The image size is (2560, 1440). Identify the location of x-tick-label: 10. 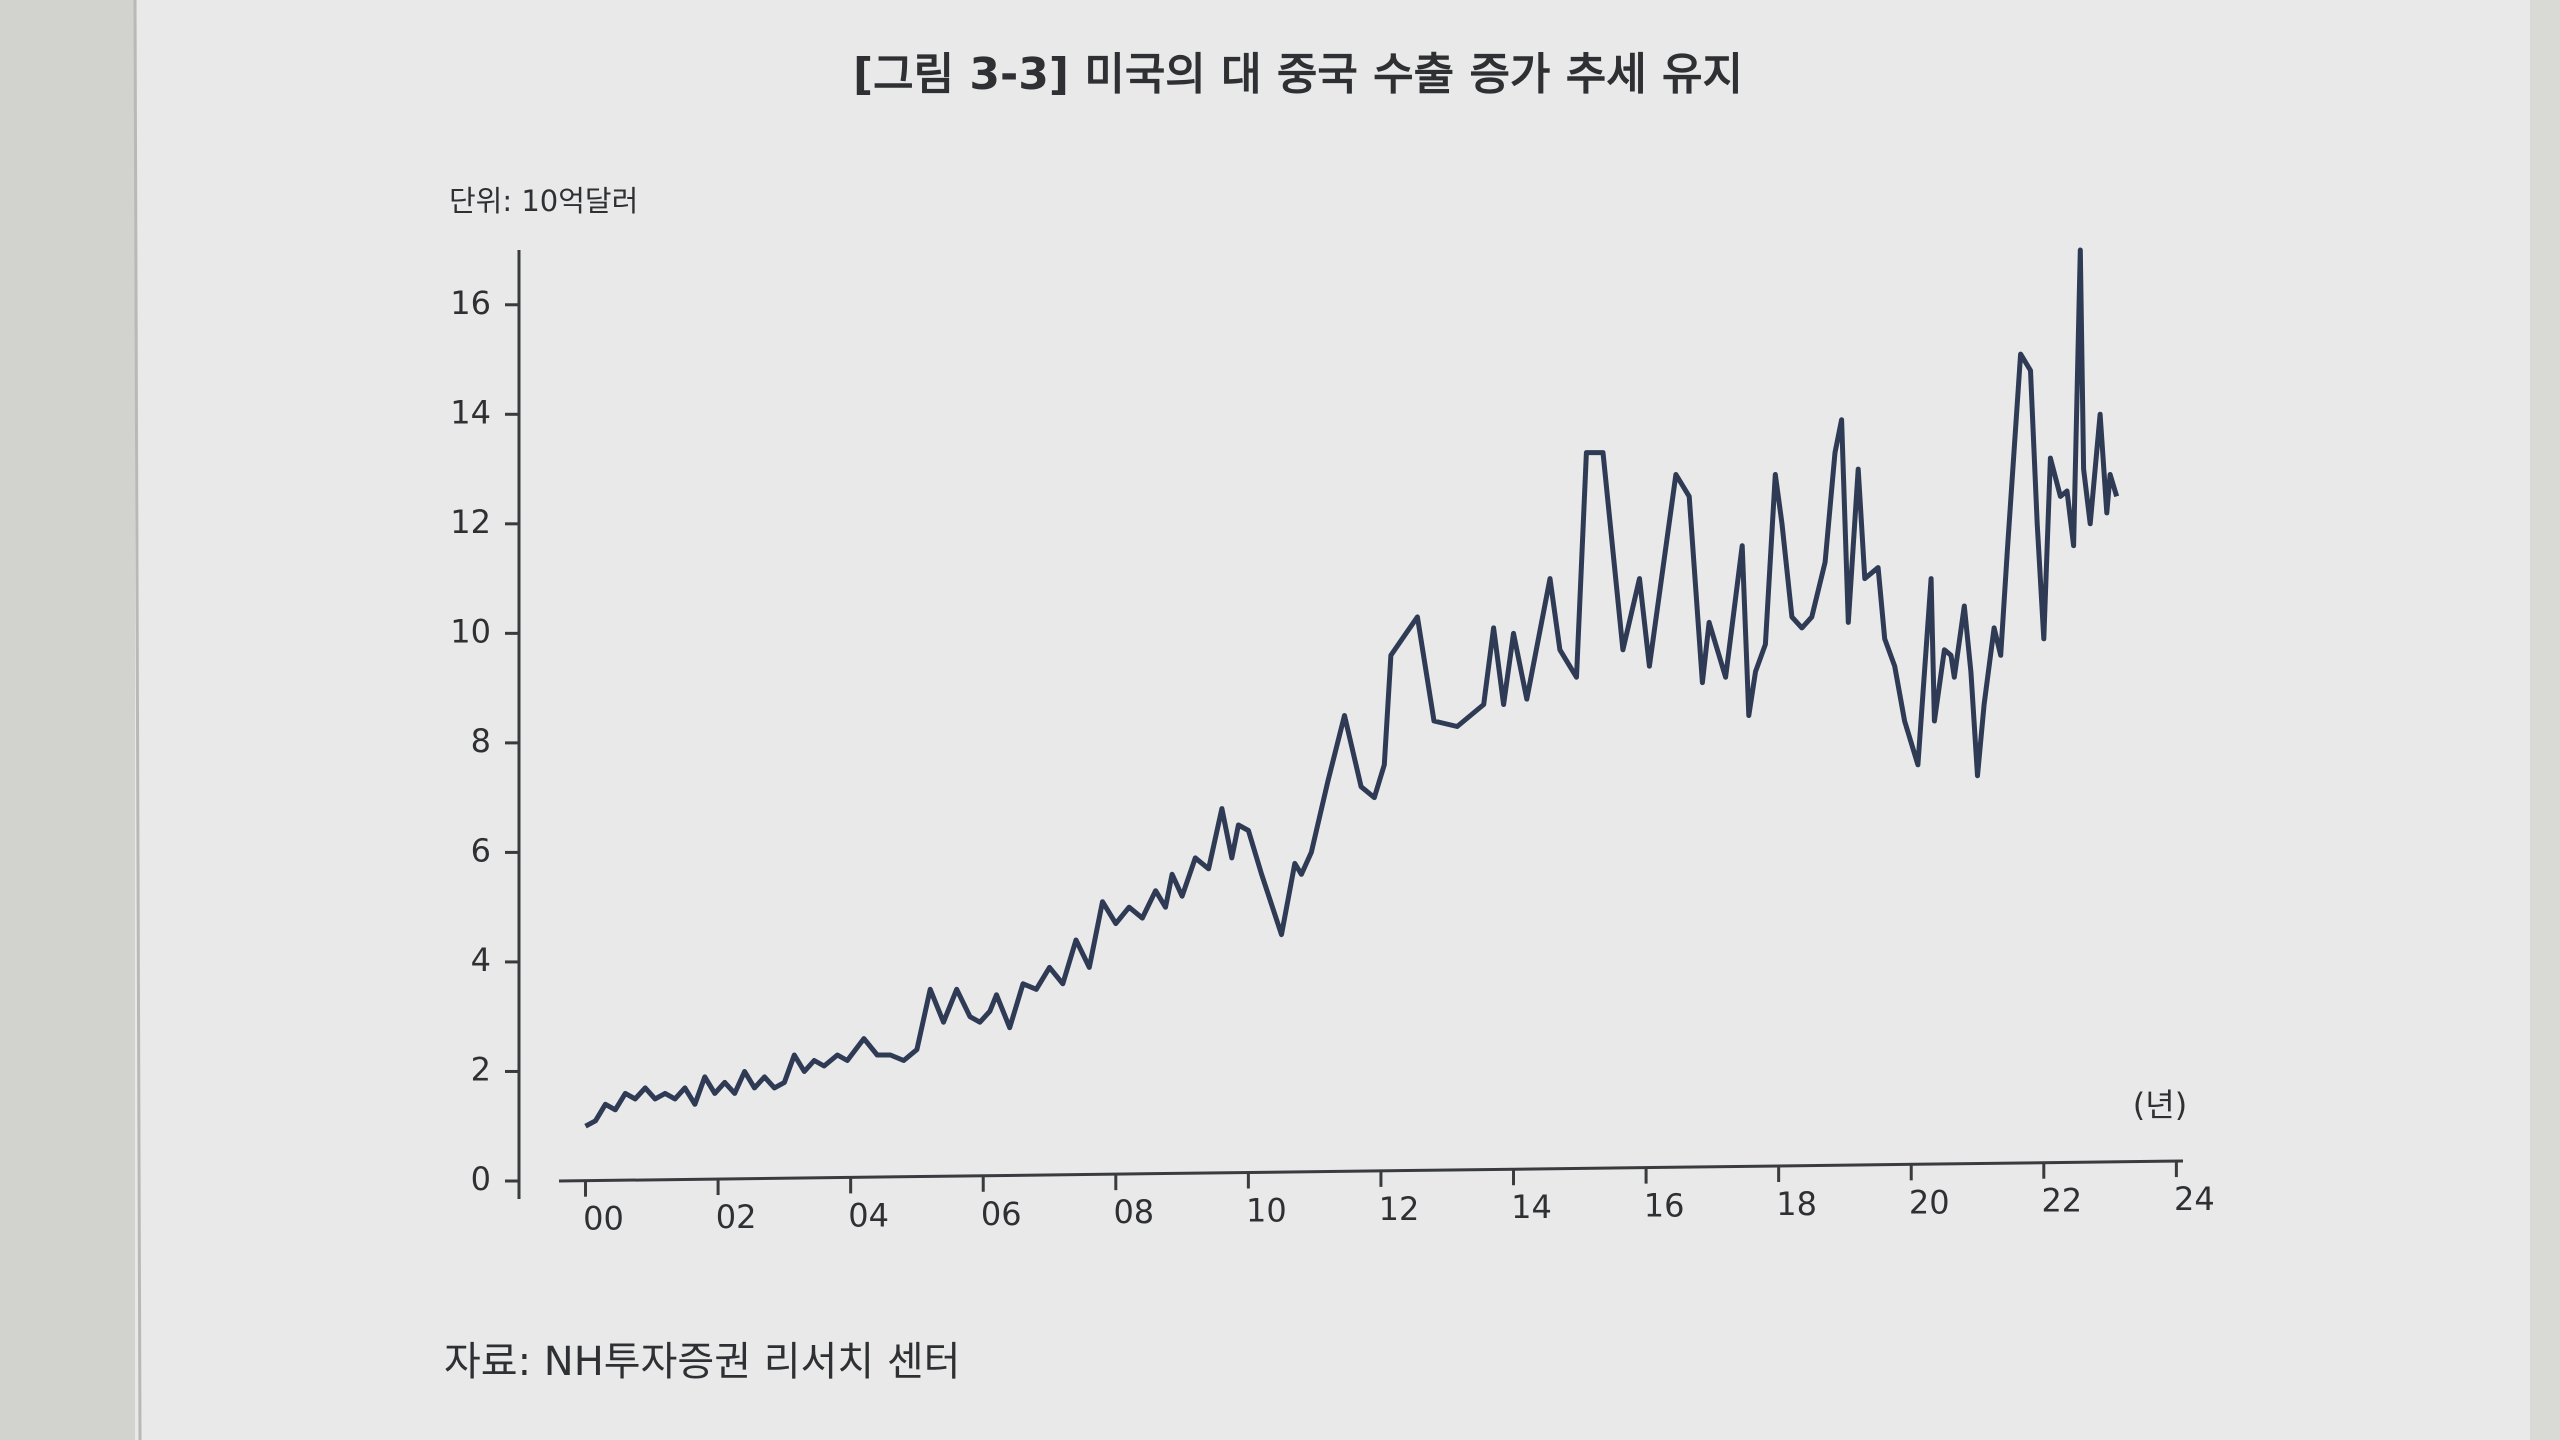
(1266, 1211).